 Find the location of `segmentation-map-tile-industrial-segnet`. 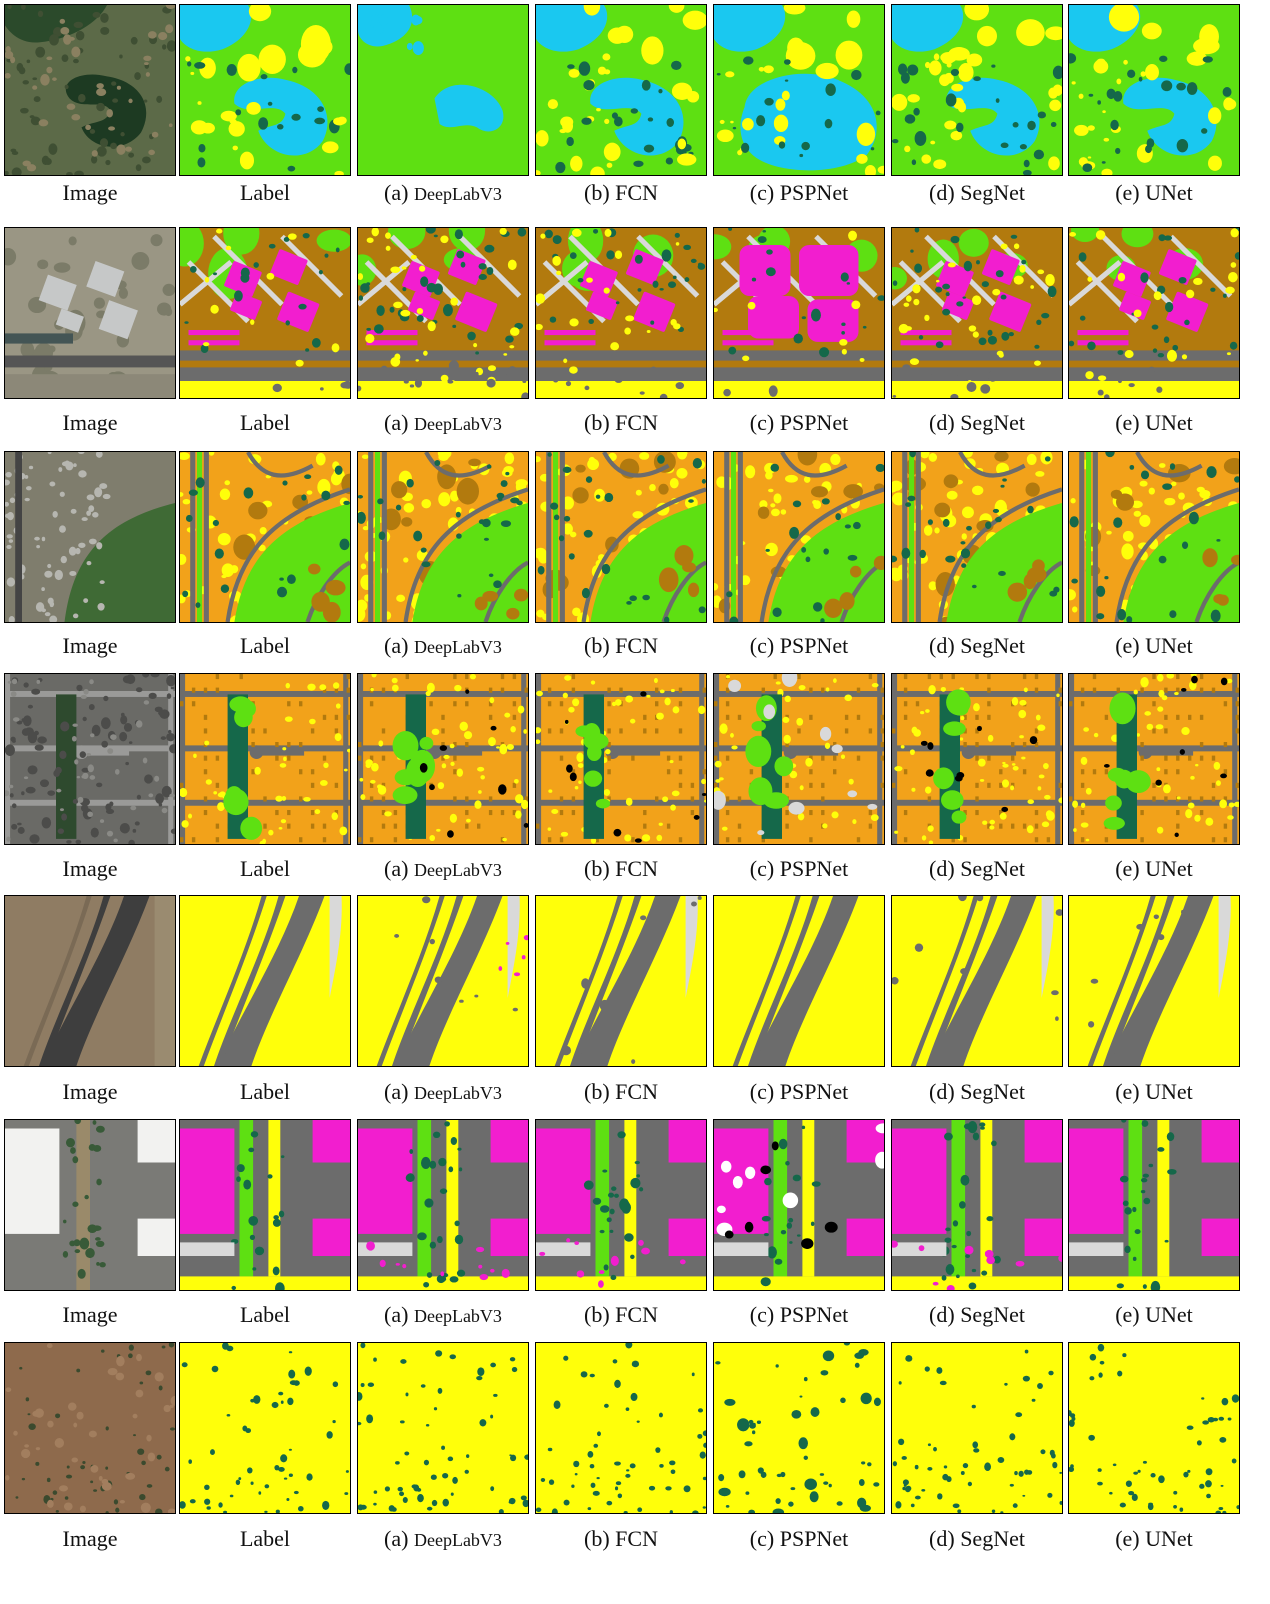

segmentation-map-tile-industrial-segnet is located at coordinates (977, 1205).